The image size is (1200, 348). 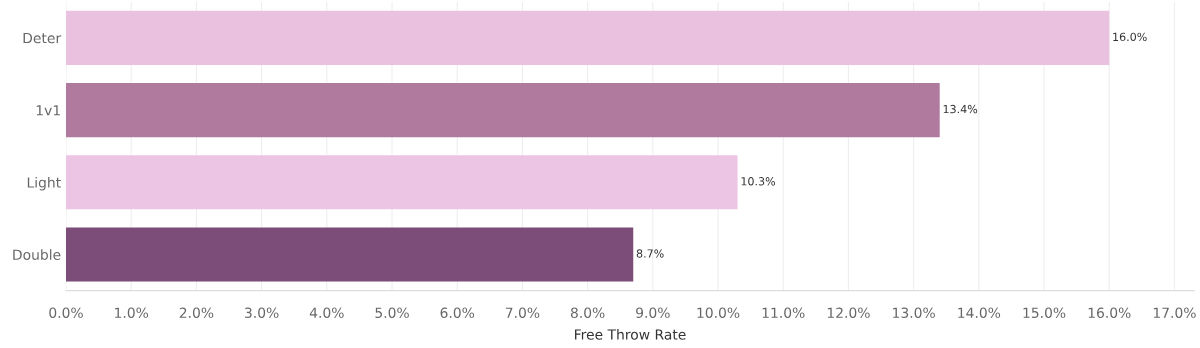 What do you see at coordinates (132, 312) in the screenshot?
I see `x-tick-label: 1.0%` at bounding box center [132, 312].